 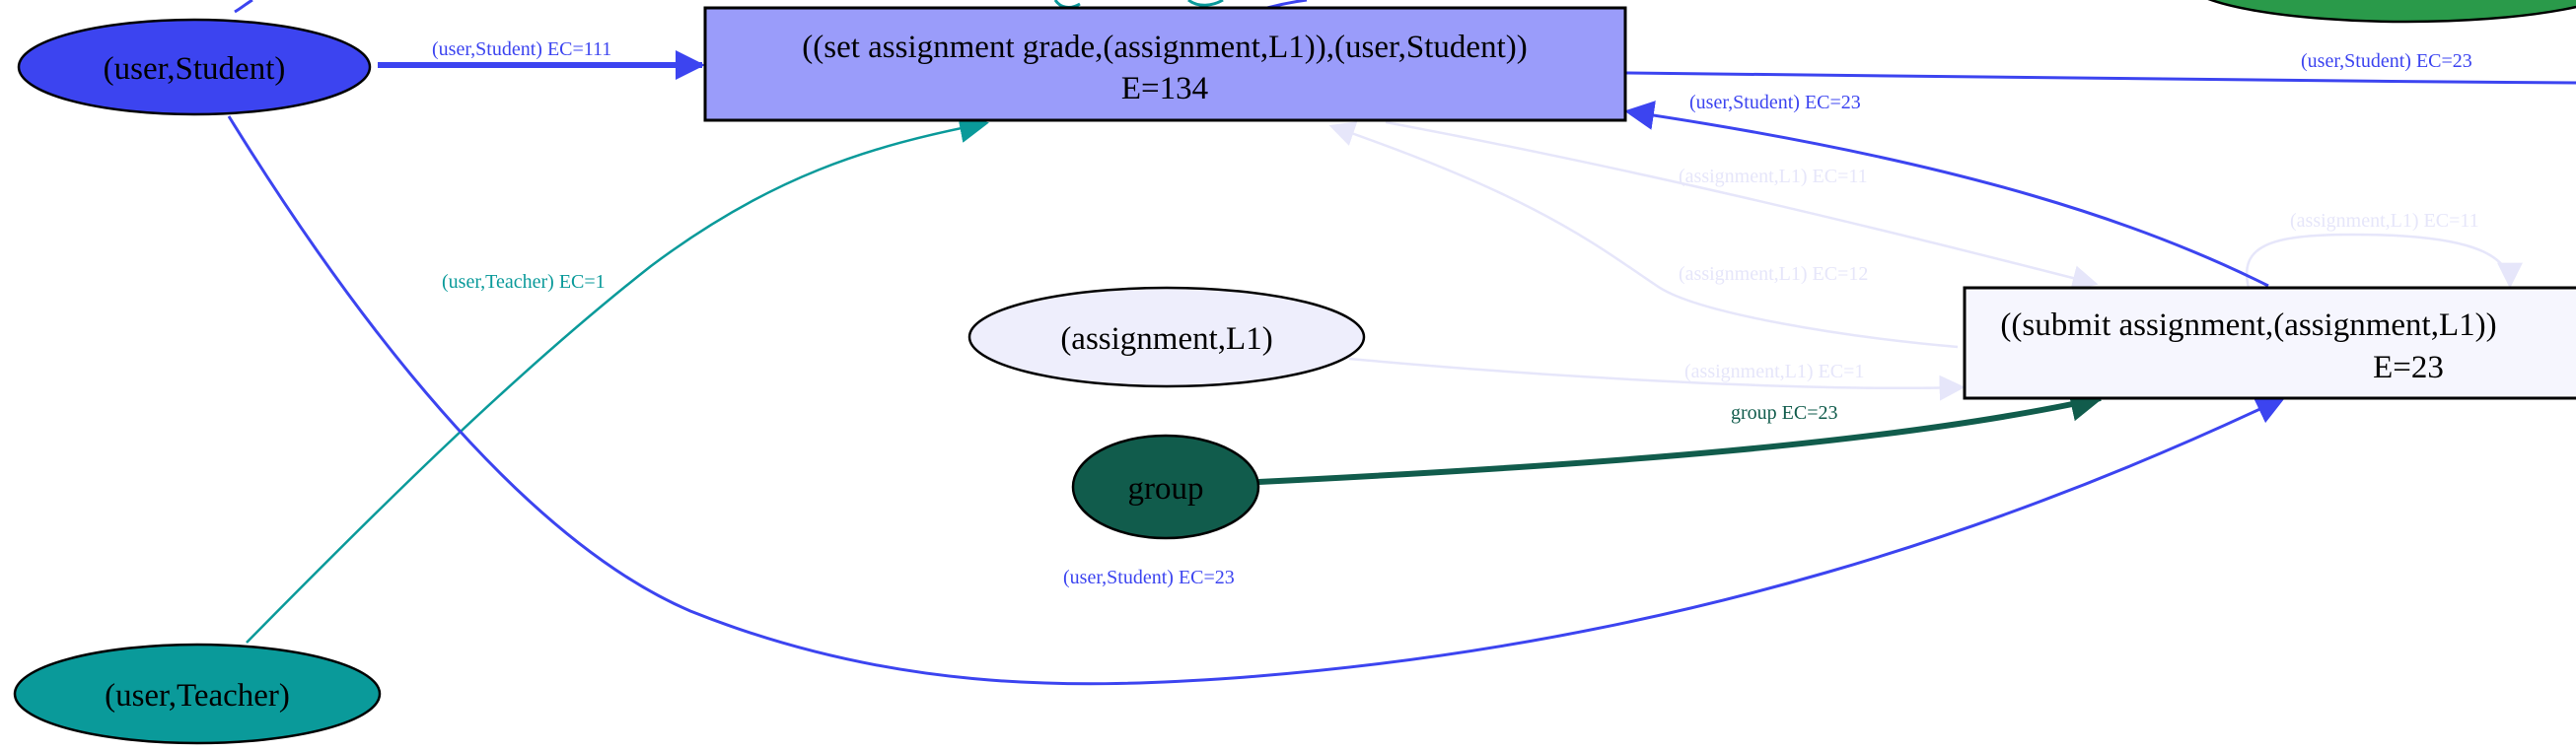 What do you see at coordinates (1164, 88) in the screenshot?
I see `node-set-grade-line2: E=134` at bounding box center [1164, 88].